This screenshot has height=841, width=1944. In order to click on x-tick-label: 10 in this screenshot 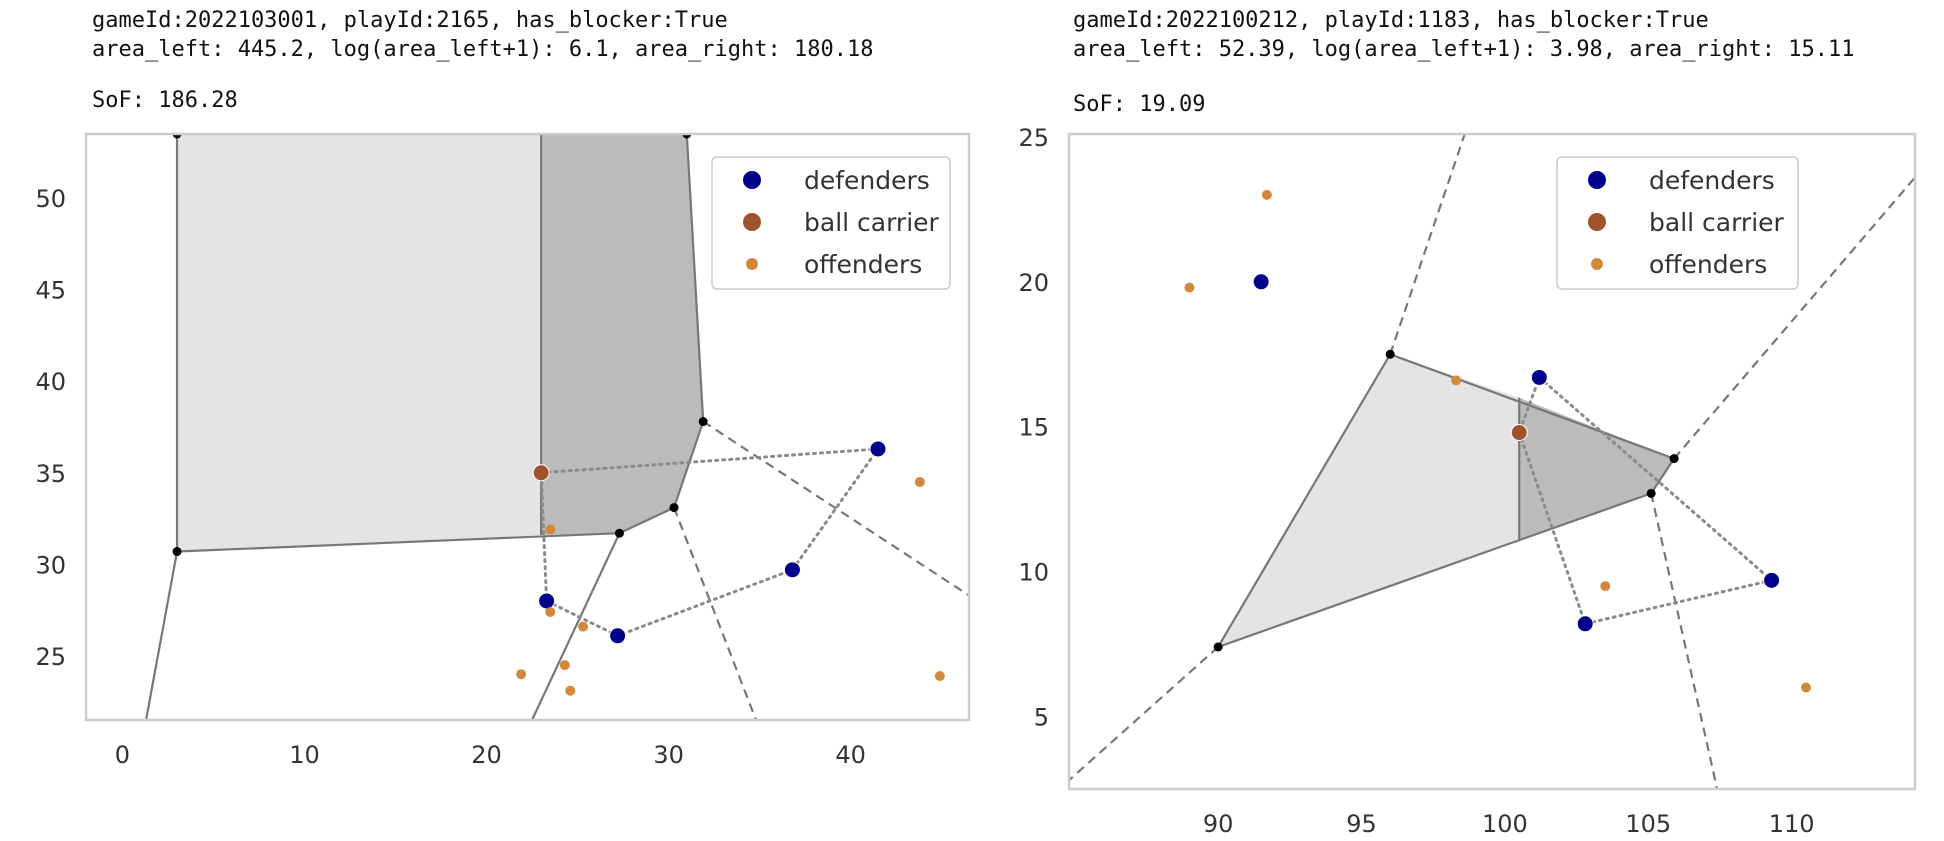, I will do `click(304, 755)`.